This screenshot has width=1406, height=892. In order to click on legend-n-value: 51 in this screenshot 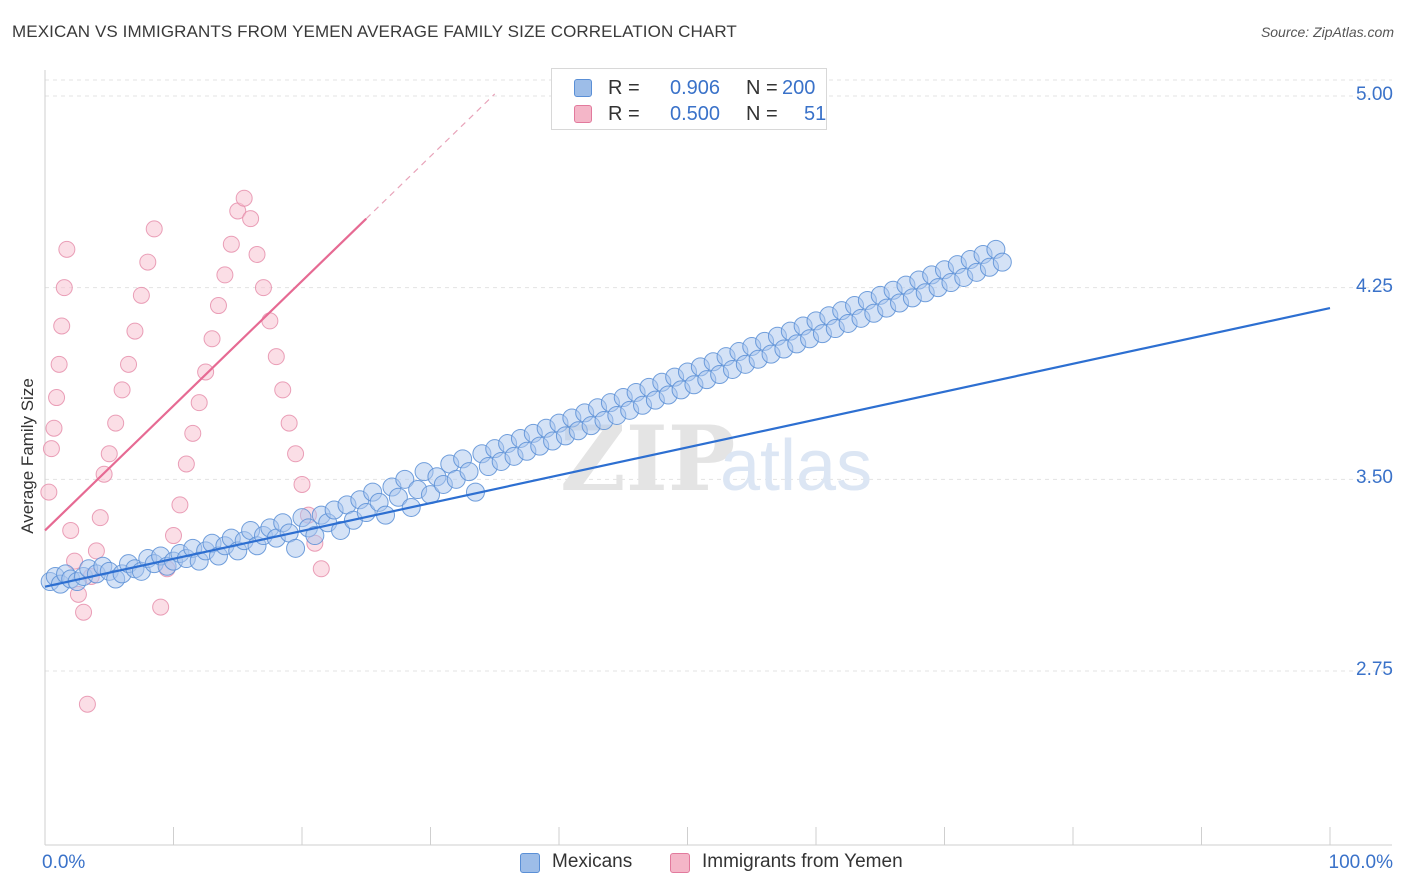, I will do `click(815, 114)`.